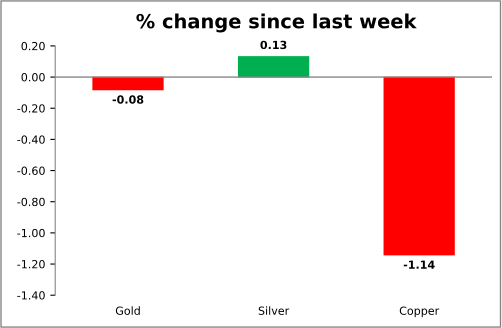 The image size is (502, 328). I want to click on y-tick-label: -0.40, so click(31, 139).